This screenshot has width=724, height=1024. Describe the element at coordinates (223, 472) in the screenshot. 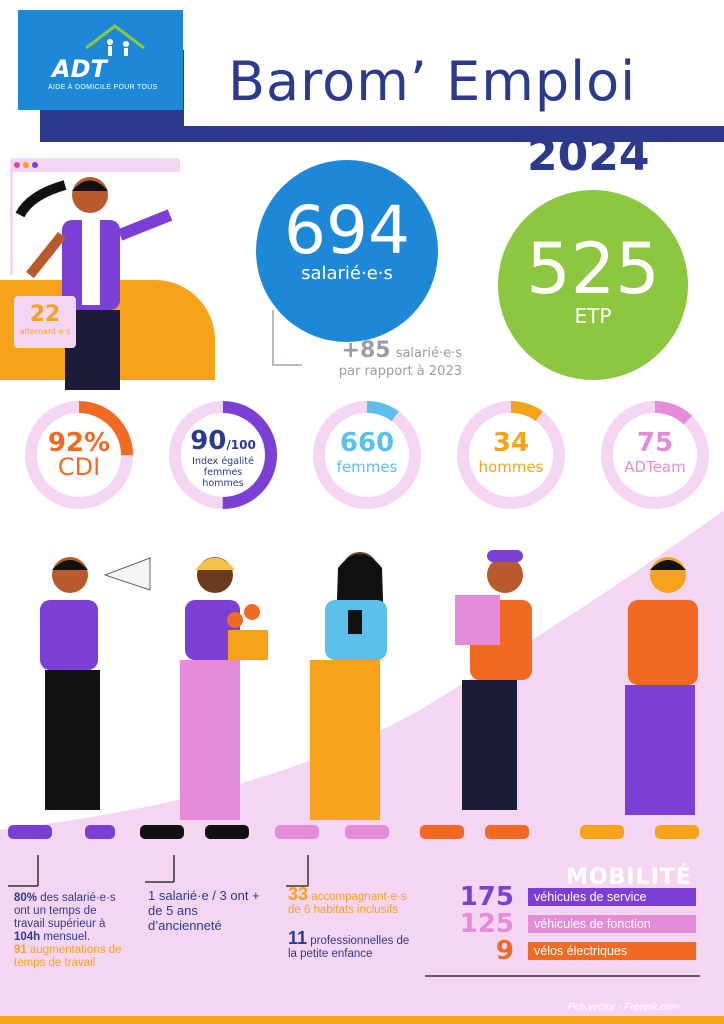

I see `donut-caption: Index égalité femmes hommes` at that location.